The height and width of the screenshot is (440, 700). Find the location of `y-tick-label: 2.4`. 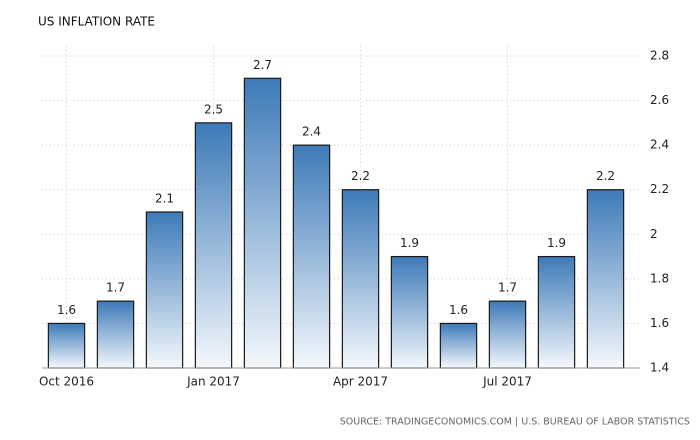

y-tick-label: 2.4 is located at coordinates (659, 145).